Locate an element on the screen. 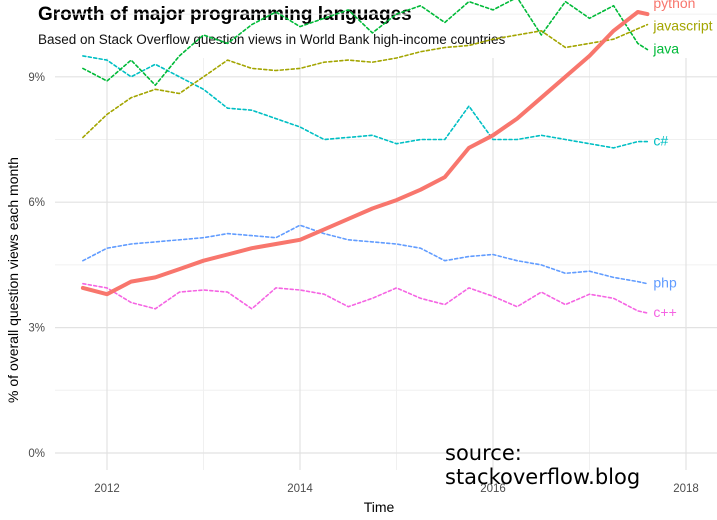  x-tick-label: 2012 is located at coordinates (107, 489).